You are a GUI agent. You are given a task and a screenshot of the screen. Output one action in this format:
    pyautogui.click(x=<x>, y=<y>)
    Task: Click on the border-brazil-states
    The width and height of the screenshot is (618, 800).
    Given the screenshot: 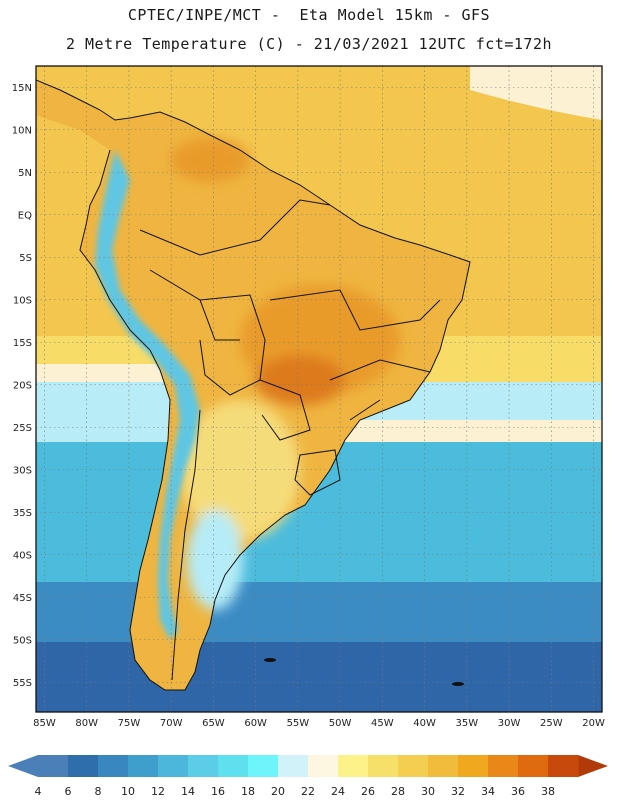 What is the action you would take?
    pyautogui.click(x=355, y=355)
    